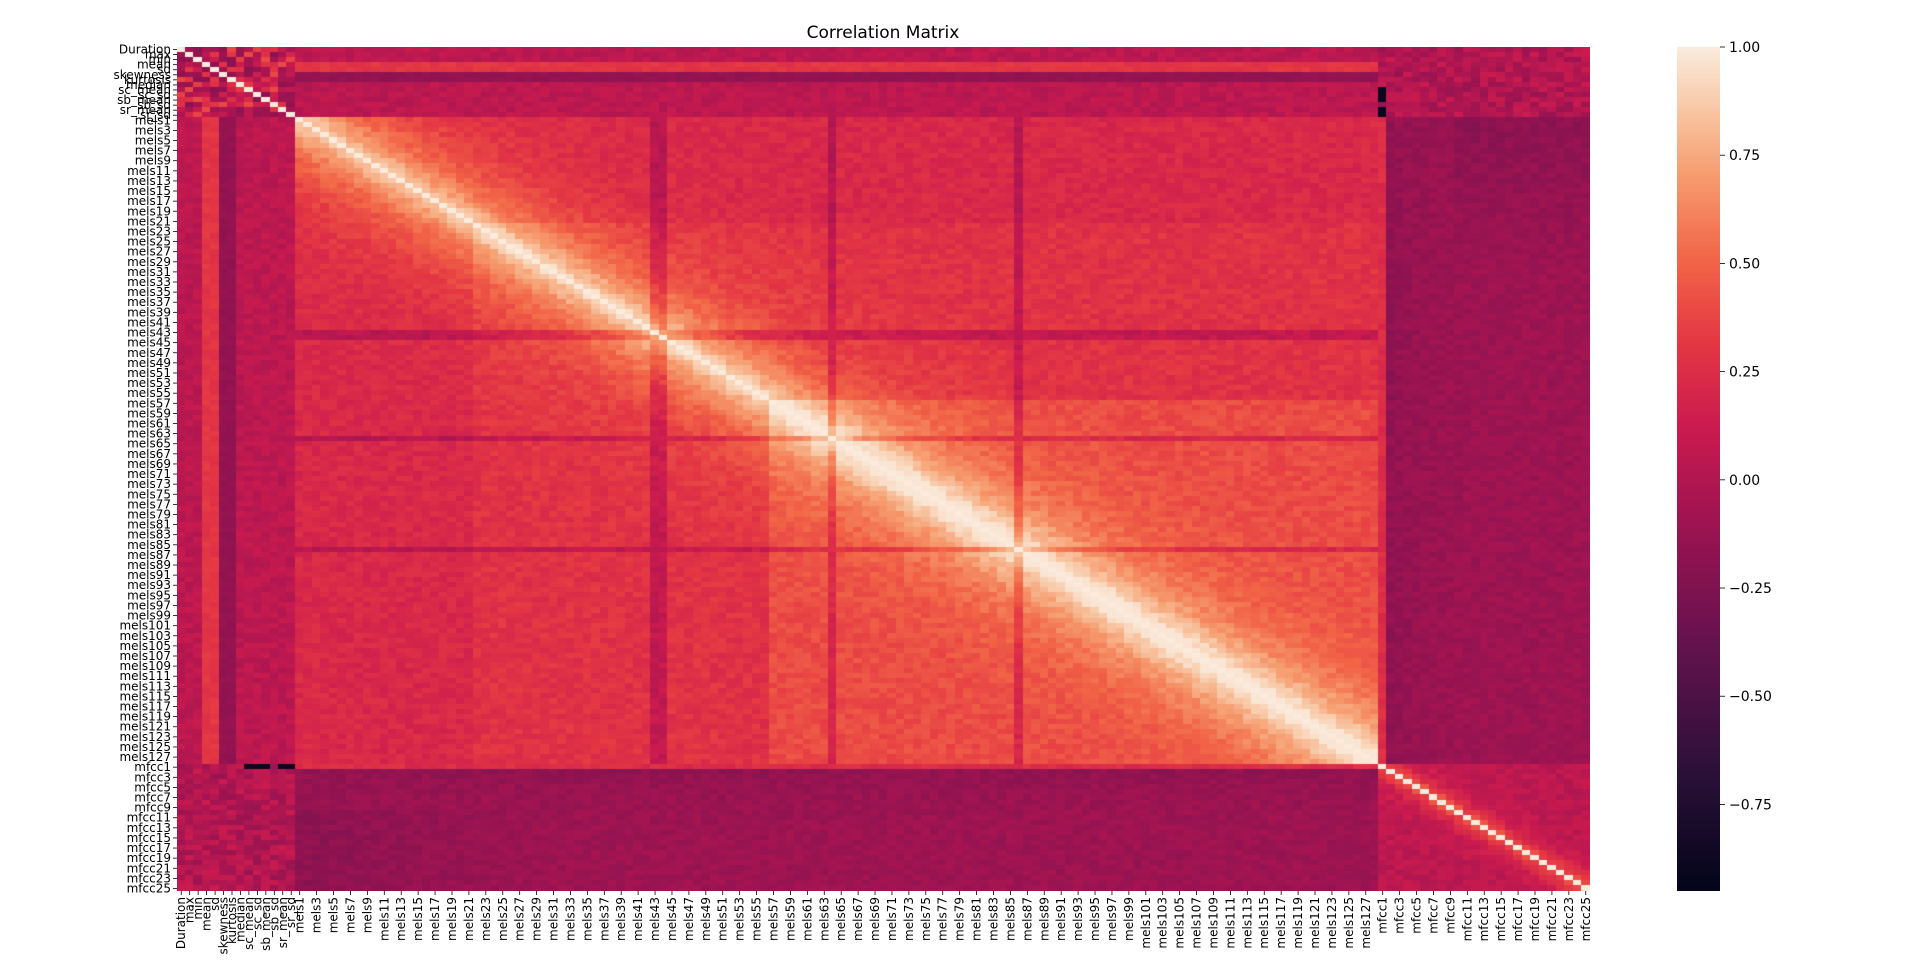  What do you see at coordinates (145, 646) in the screenshot?
I see `y-tick-label: mels105` at bounding box center [145, 646].